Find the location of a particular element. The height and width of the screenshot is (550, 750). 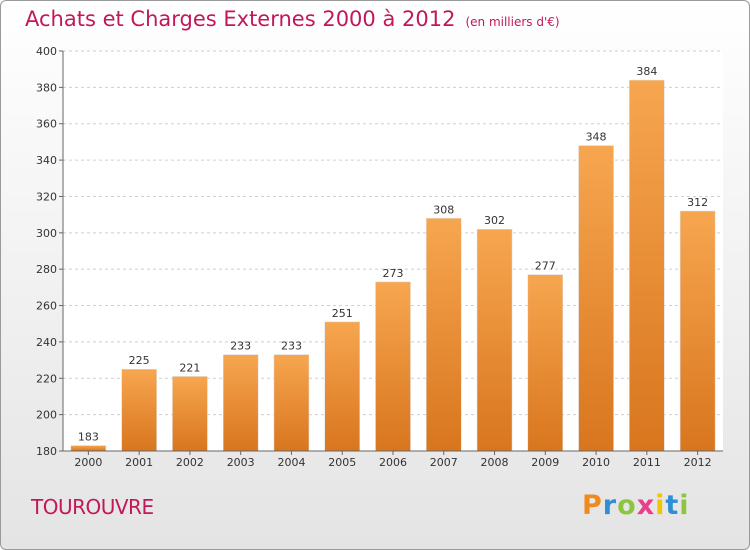

logo-letter: t is located at coordinates (672, 505).